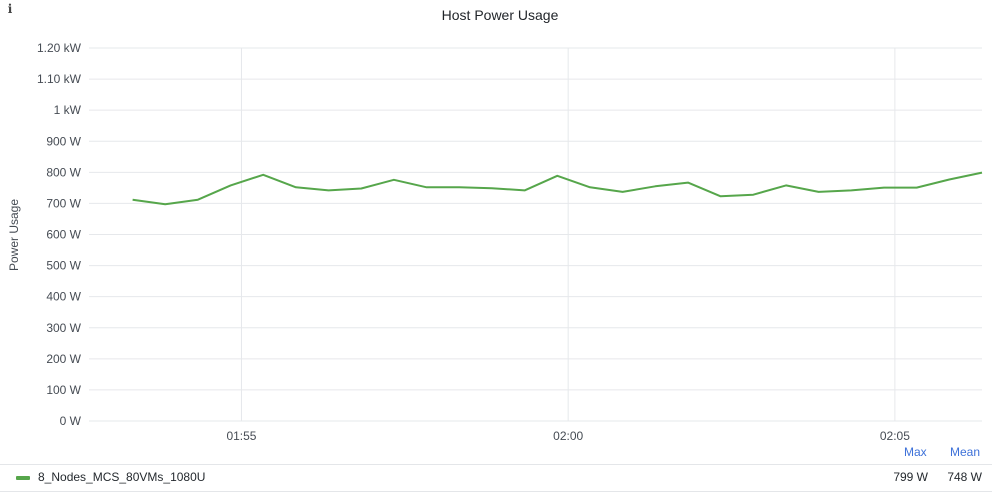 This screenshot has height=500, width=1000. Describe the element at coordinates (895, 436) in the screenshot. I see `x-tick-label: 02:05` at that location.